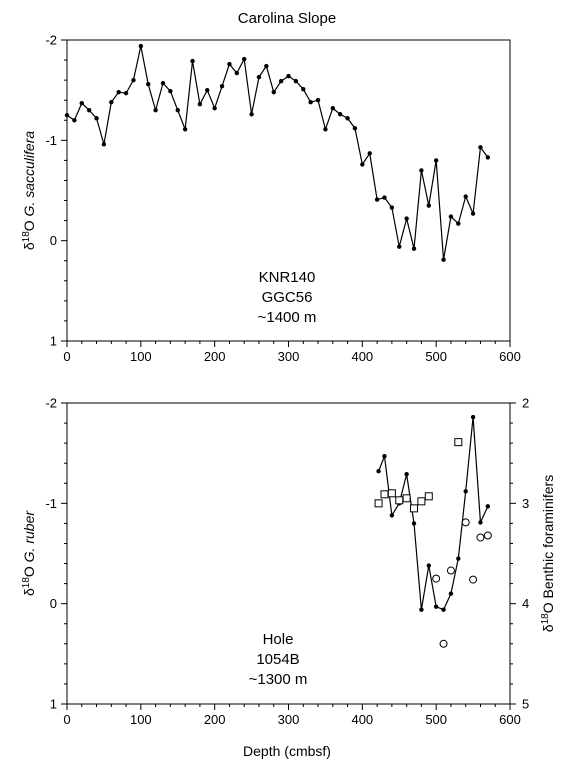 Image resolution: width=571 pixels, height=774 pixels. Describe the element at coordinates (525, 603) in the screenshot. I see `y2-tick-label: 4` at that location.